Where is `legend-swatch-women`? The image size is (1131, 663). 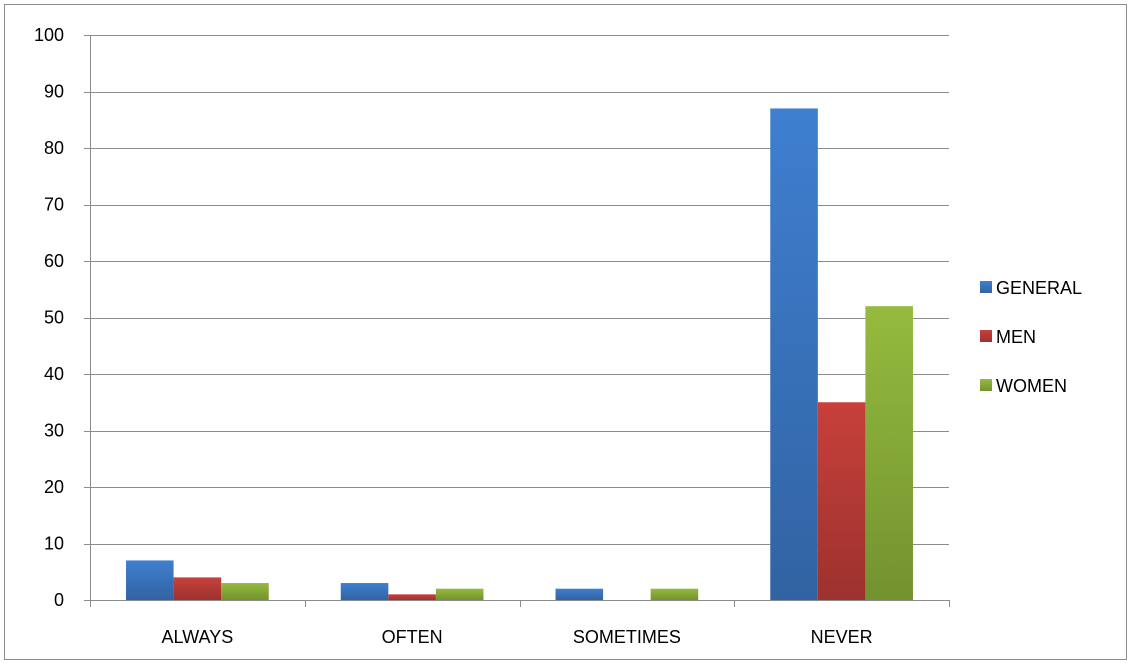 legend-swatch-women is located at coordinates (986, 385).